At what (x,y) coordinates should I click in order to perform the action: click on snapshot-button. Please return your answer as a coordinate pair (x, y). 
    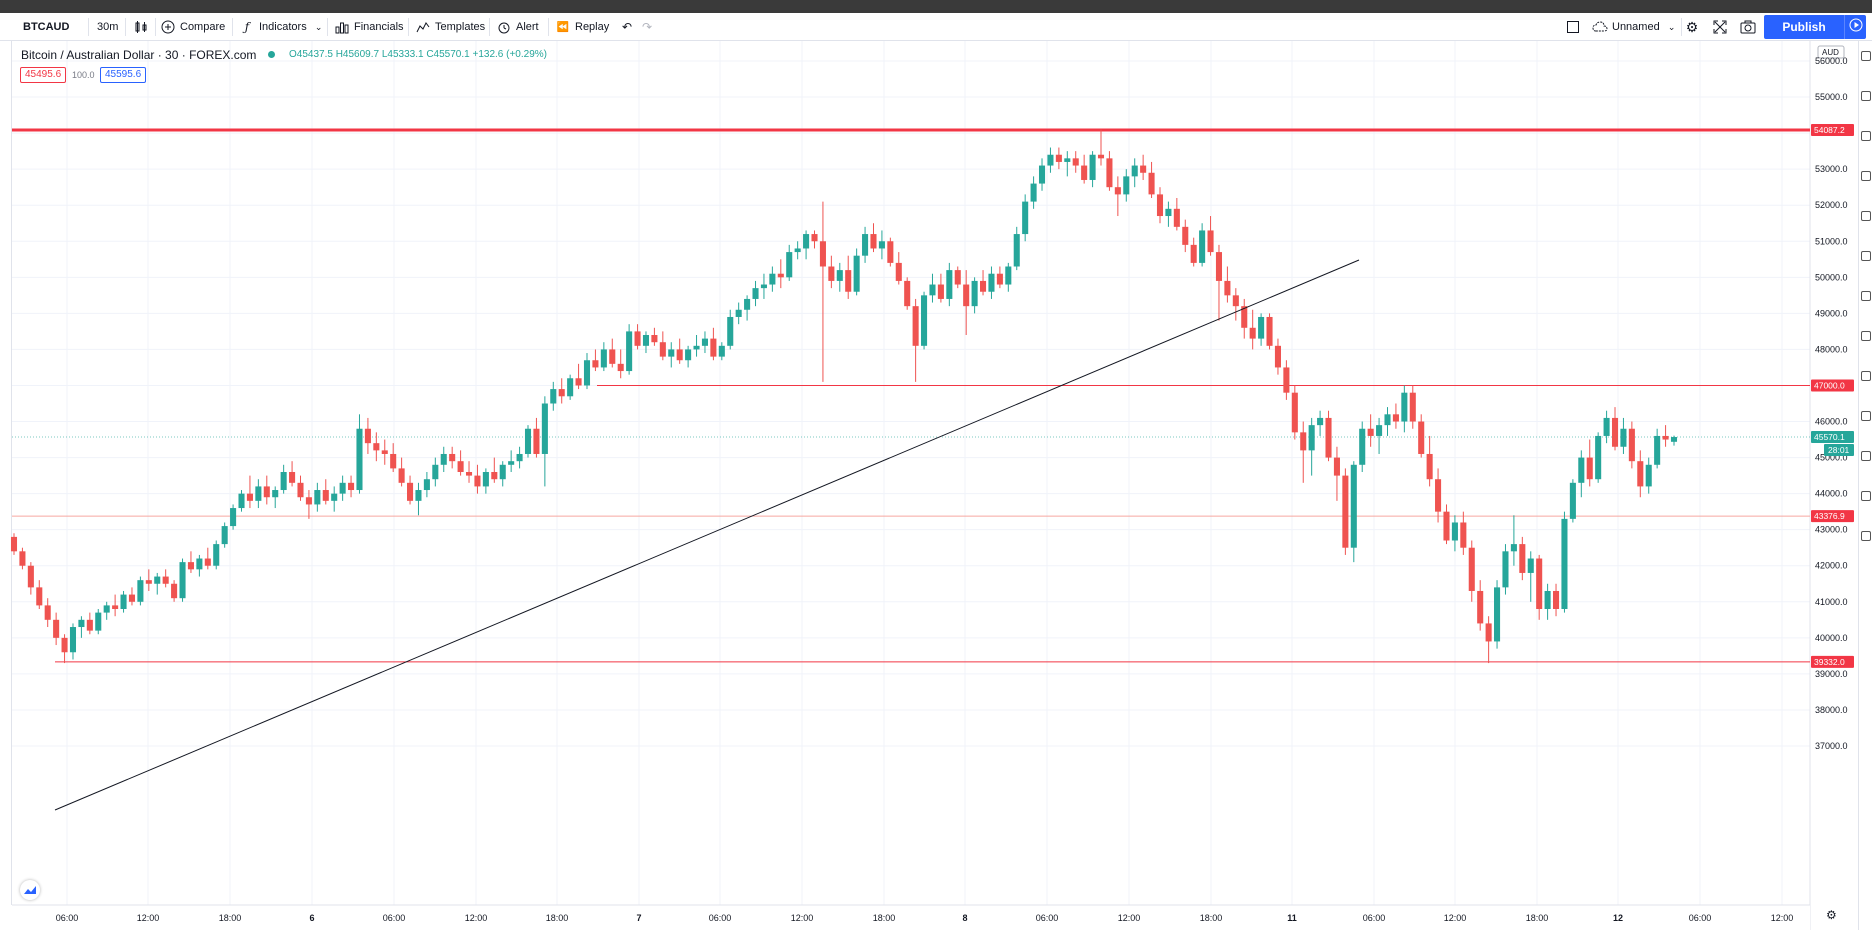
    Looking at the image, I should click on (1748, 27).